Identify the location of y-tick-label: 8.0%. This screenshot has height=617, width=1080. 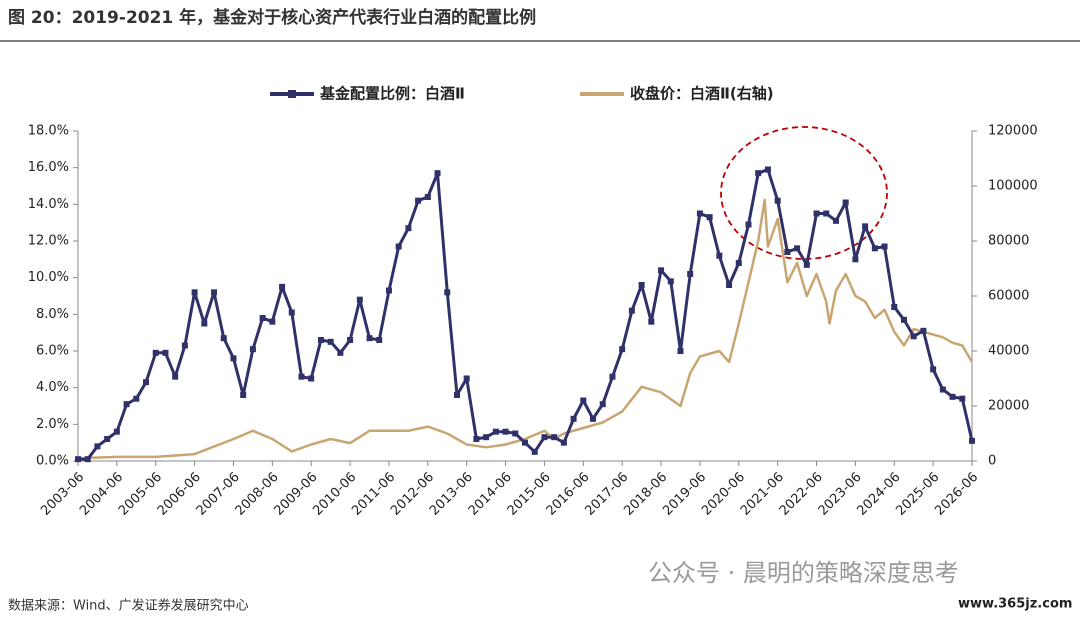
(52, 314).